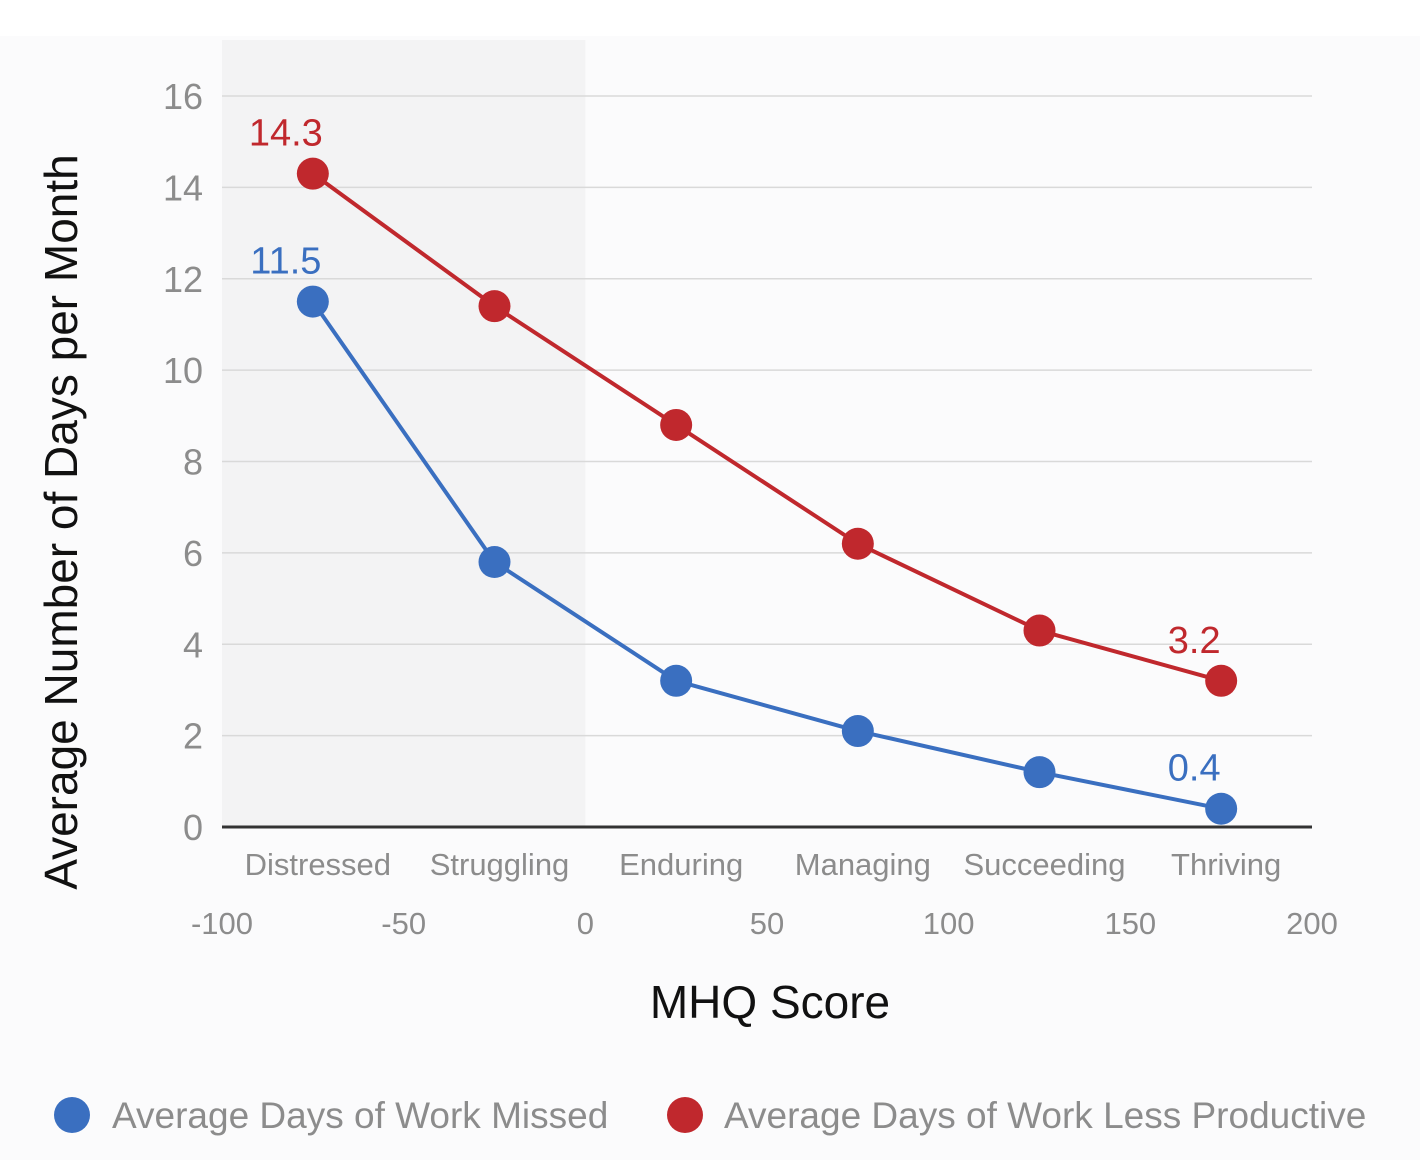  I want to click on y-tick-label: 12, so click(183, 279).